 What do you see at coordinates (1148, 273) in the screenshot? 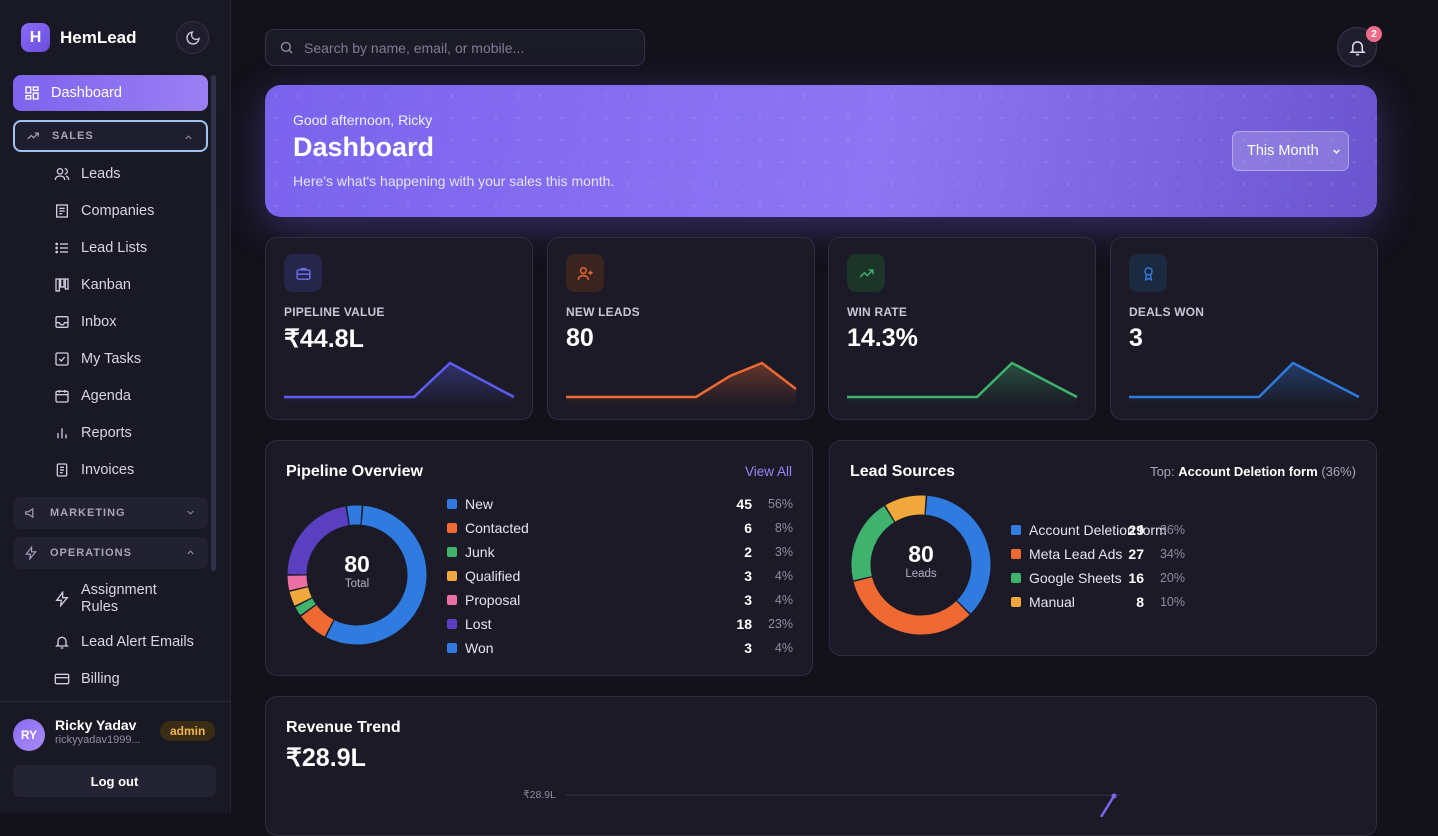
I see `award-icon` at bounding box center [1148, 273].